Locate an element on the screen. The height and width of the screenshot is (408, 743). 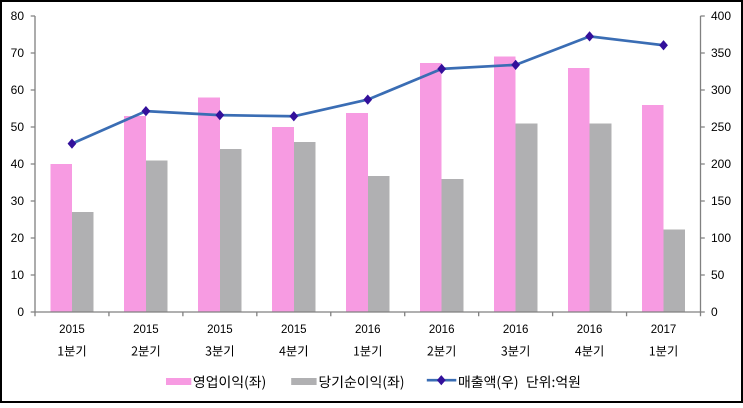
svg-text: 350 is located at coordinates (721, 53).